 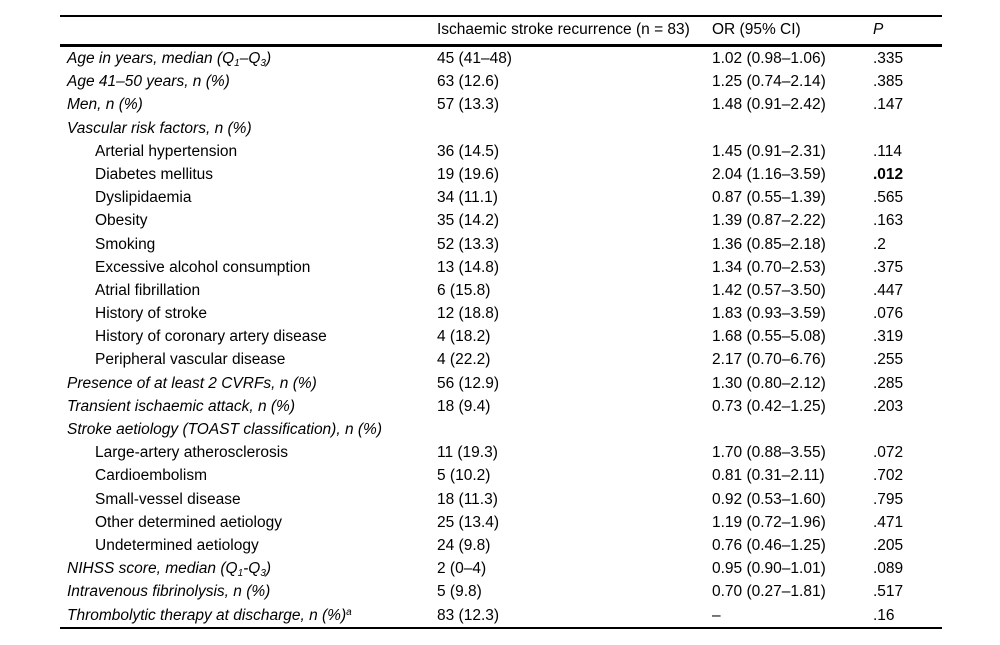 I want to click on cell-or: 1.48 (0.91–2.42), so click(x=769, y=105).